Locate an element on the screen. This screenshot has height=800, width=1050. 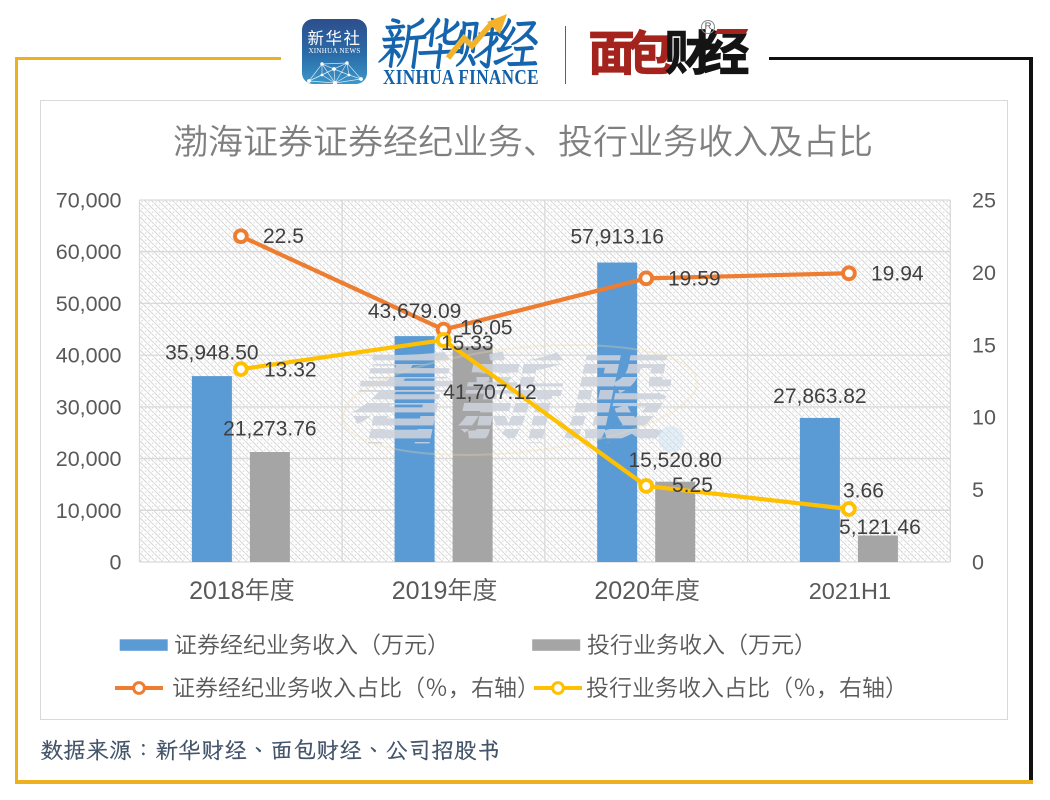
svg-text: 43,679.09 is located at coordinates (414, 311).